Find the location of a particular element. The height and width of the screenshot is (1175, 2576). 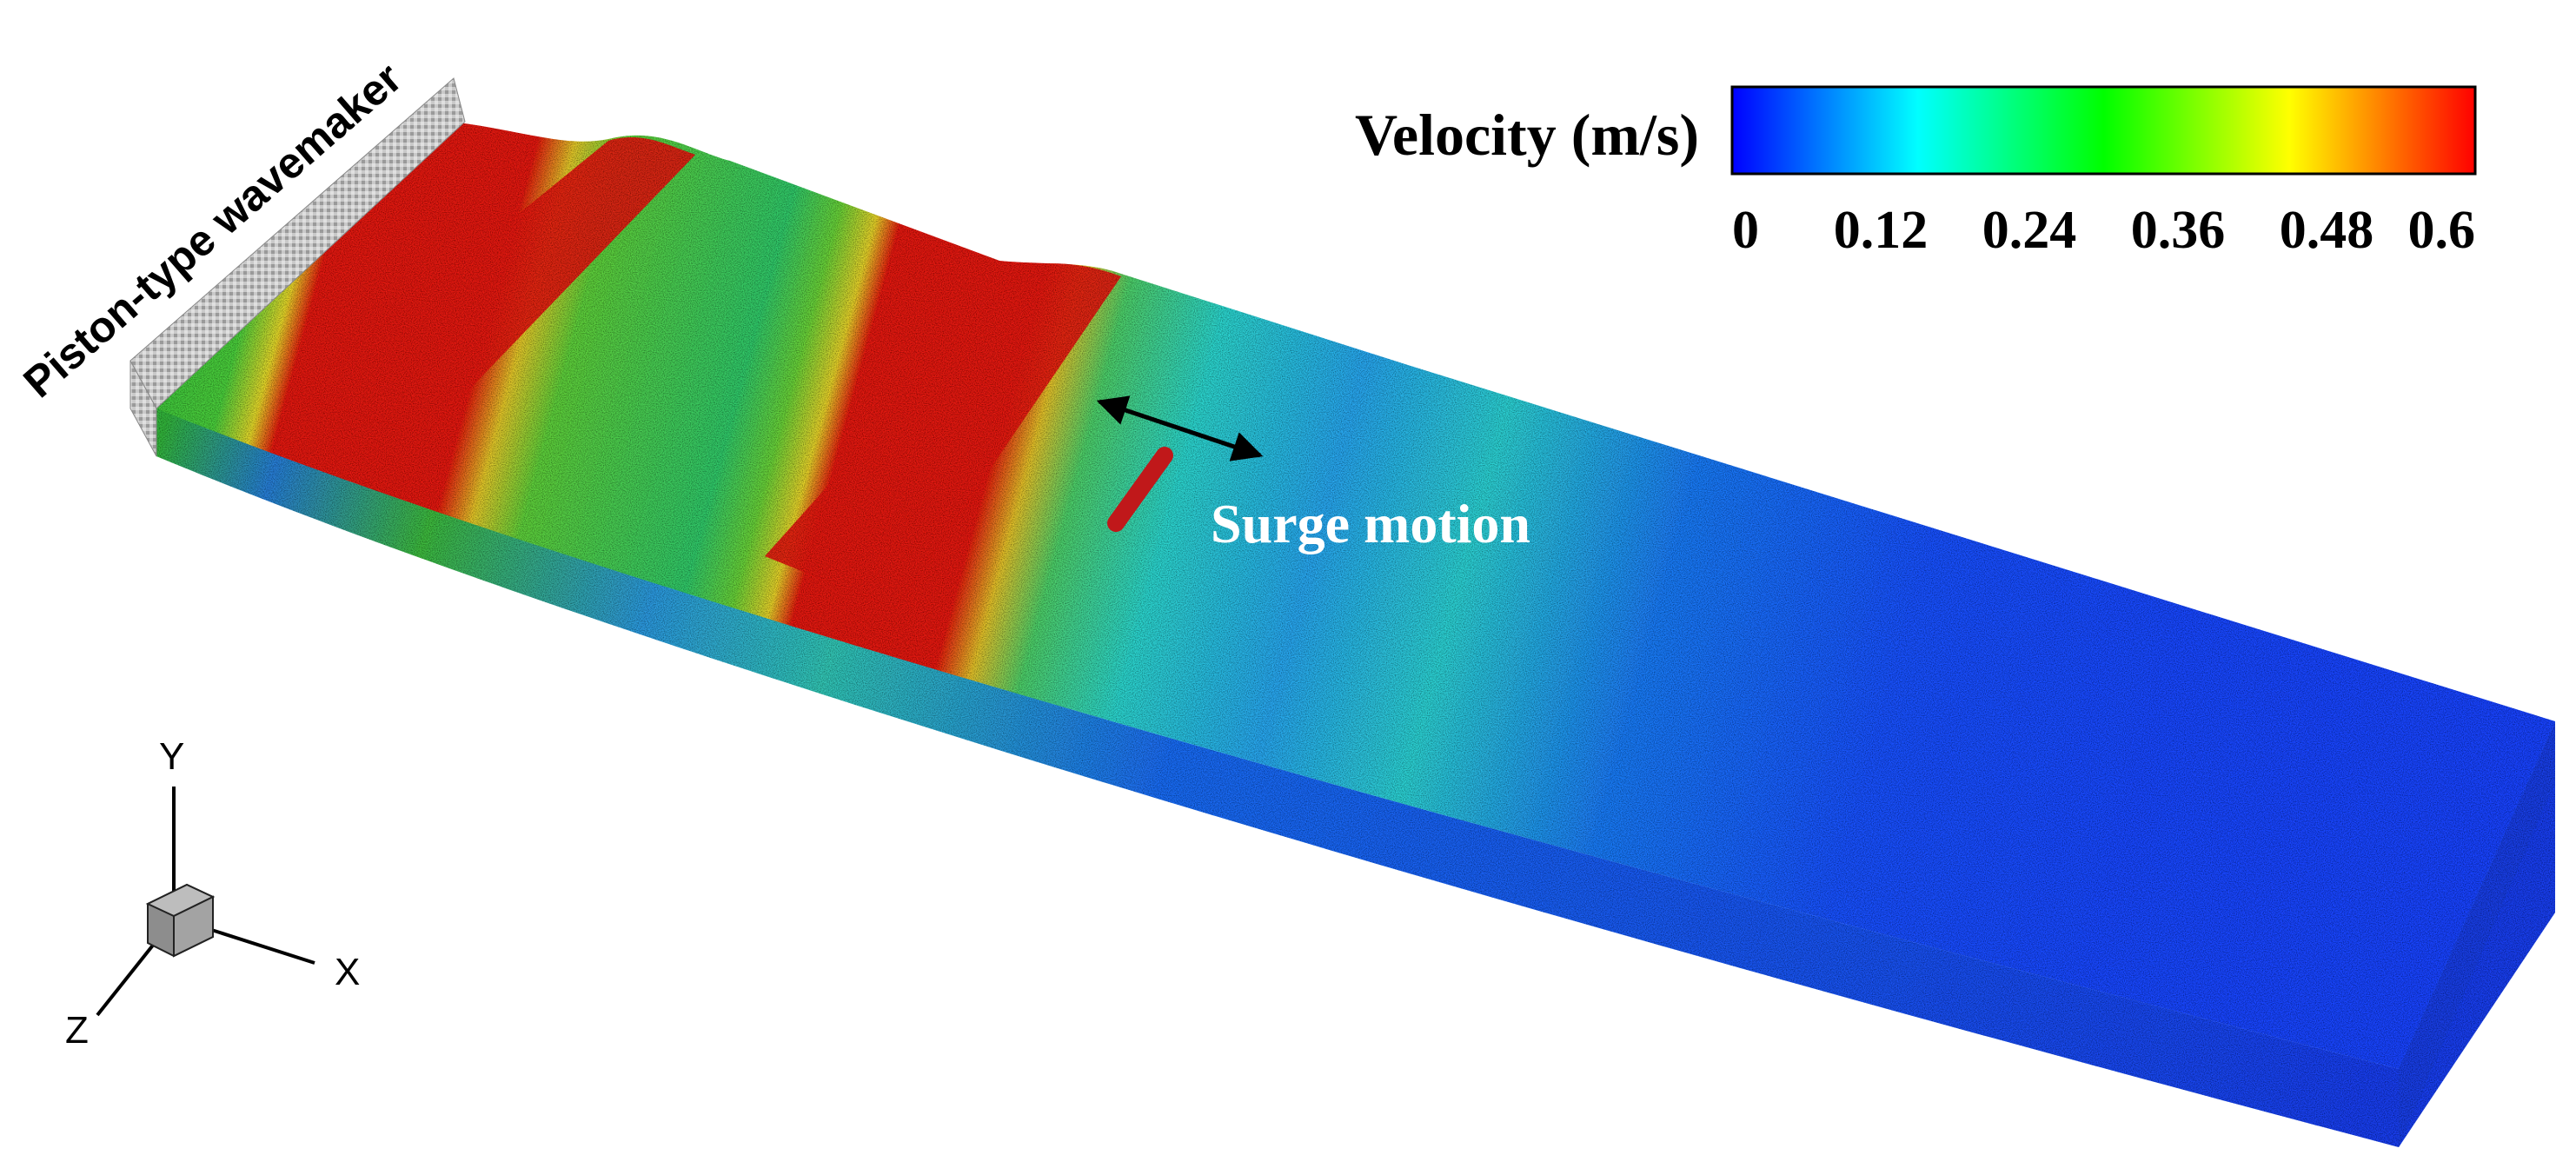

colorbar-gradient is located at coordinates (2103, 130).